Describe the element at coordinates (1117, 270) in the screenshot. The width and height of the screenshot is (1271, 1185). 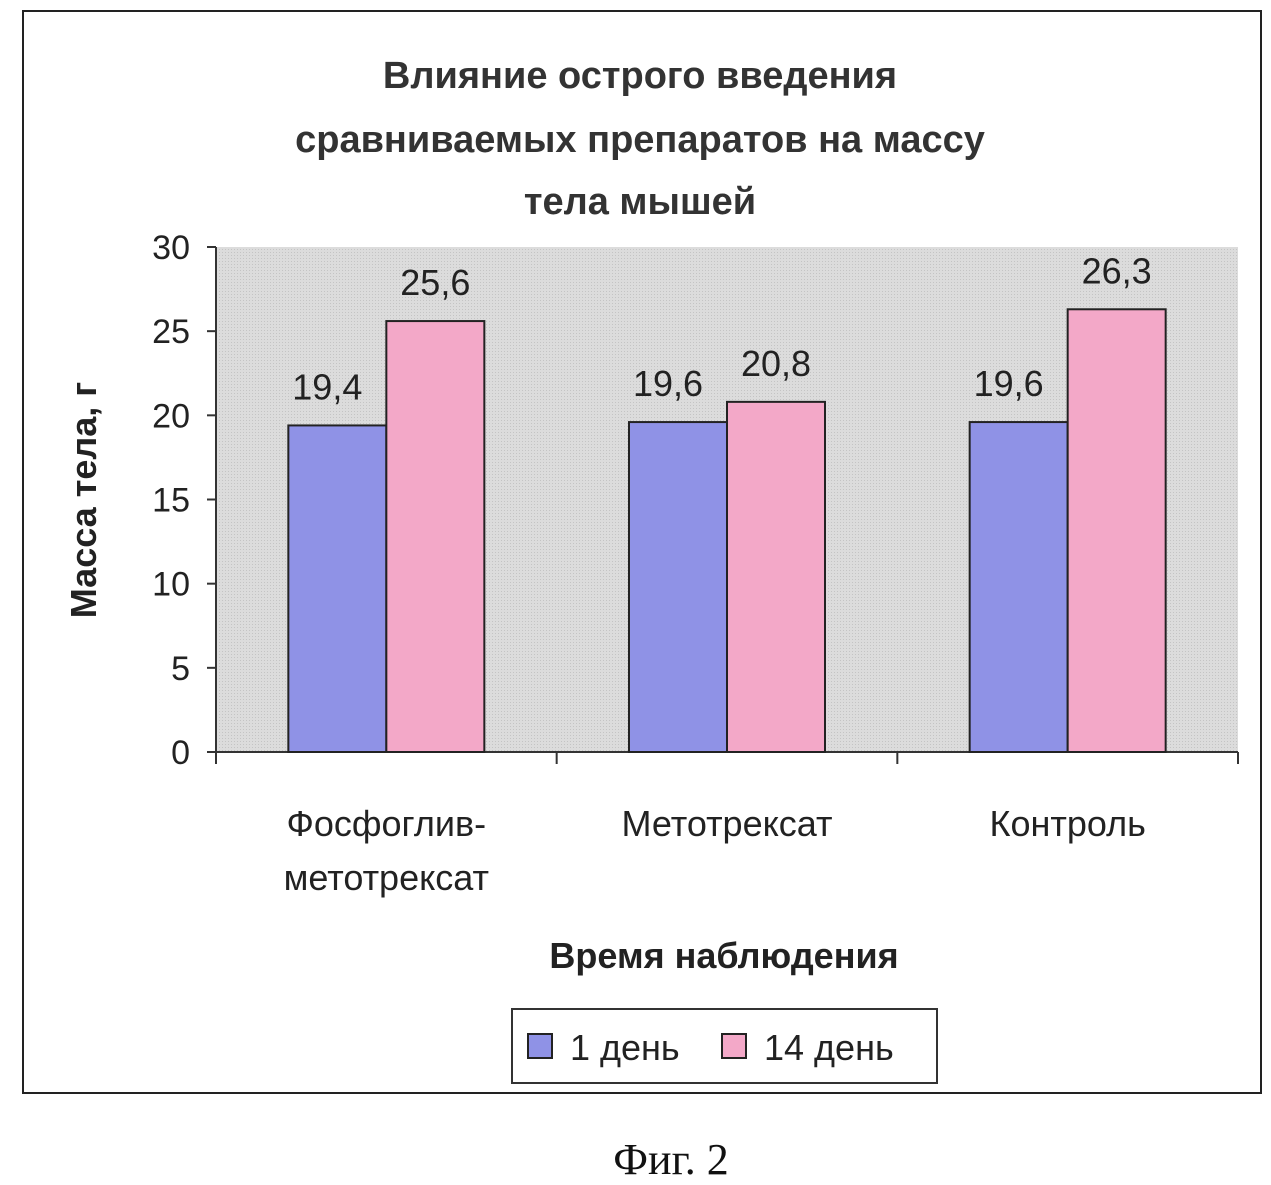
I see `data-label: 26,3` at that location.